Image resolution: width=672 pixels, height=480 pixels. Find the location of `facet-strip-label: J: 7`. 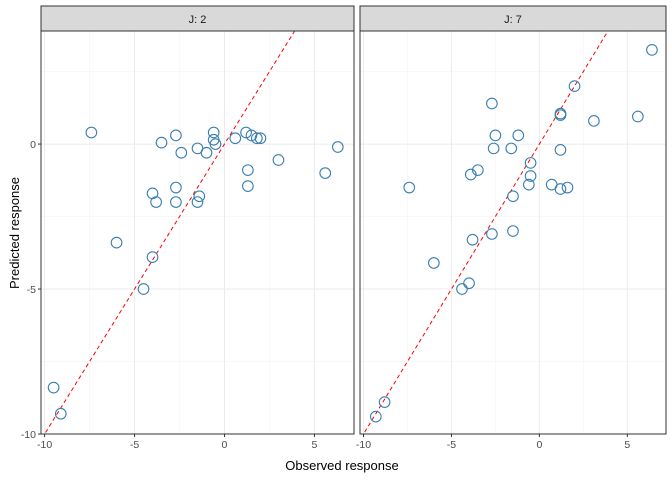

facet-strip-label: J: 7 is located at coordinates (513, 20).